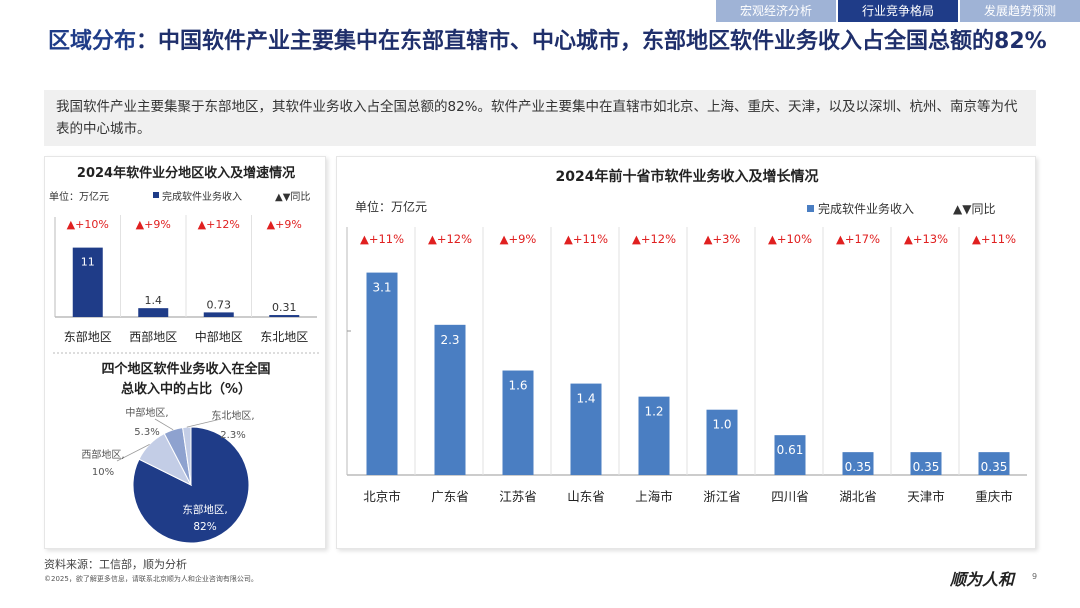 The height and width of the screenshot is (608, 1080). I want to click on top10-chart-unit: 单位：万亿元, so click(391, 206).